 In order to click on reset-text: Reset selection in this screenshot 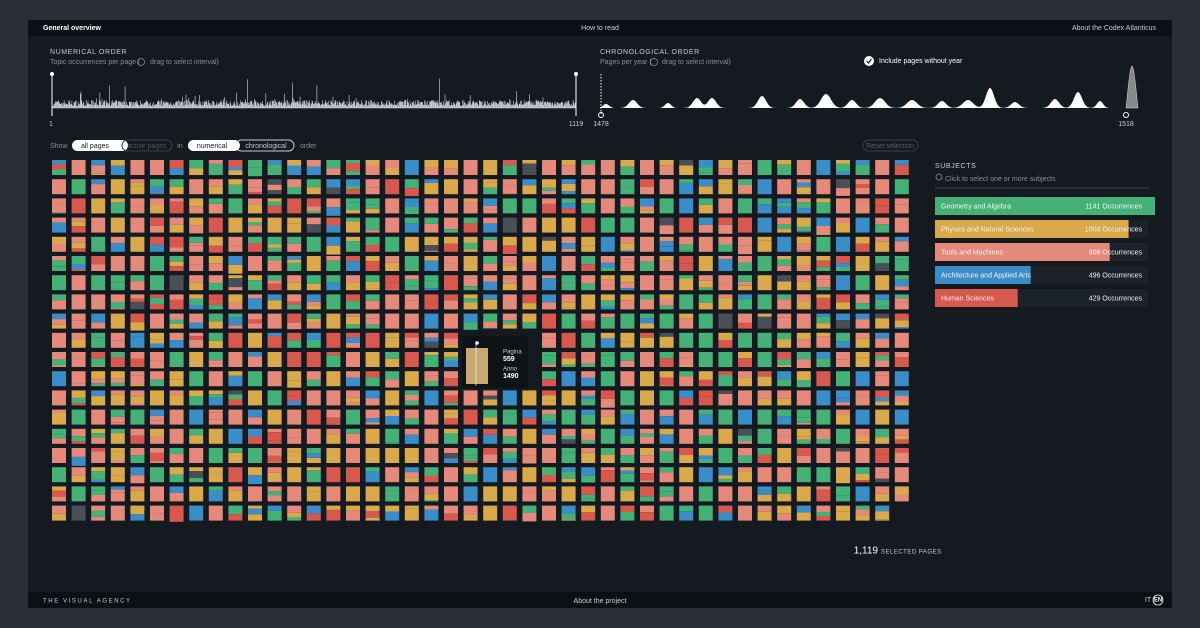, I will do `click(890, 146)`.